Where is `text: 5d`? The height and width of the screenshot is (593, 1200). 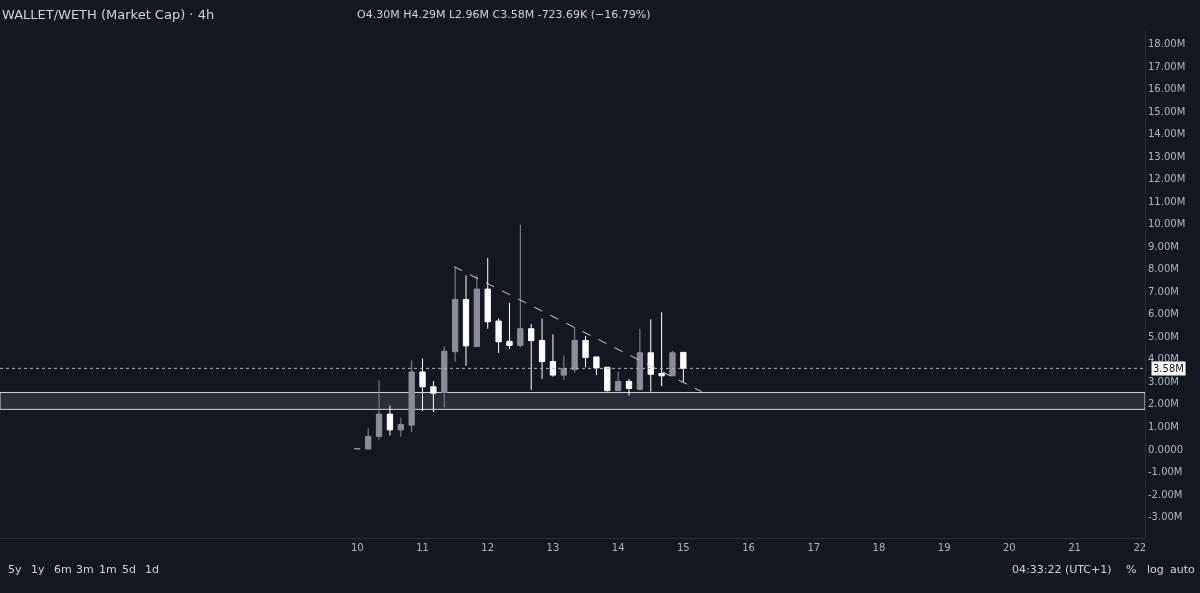
text: 5d is located at coordinates (129, 569).